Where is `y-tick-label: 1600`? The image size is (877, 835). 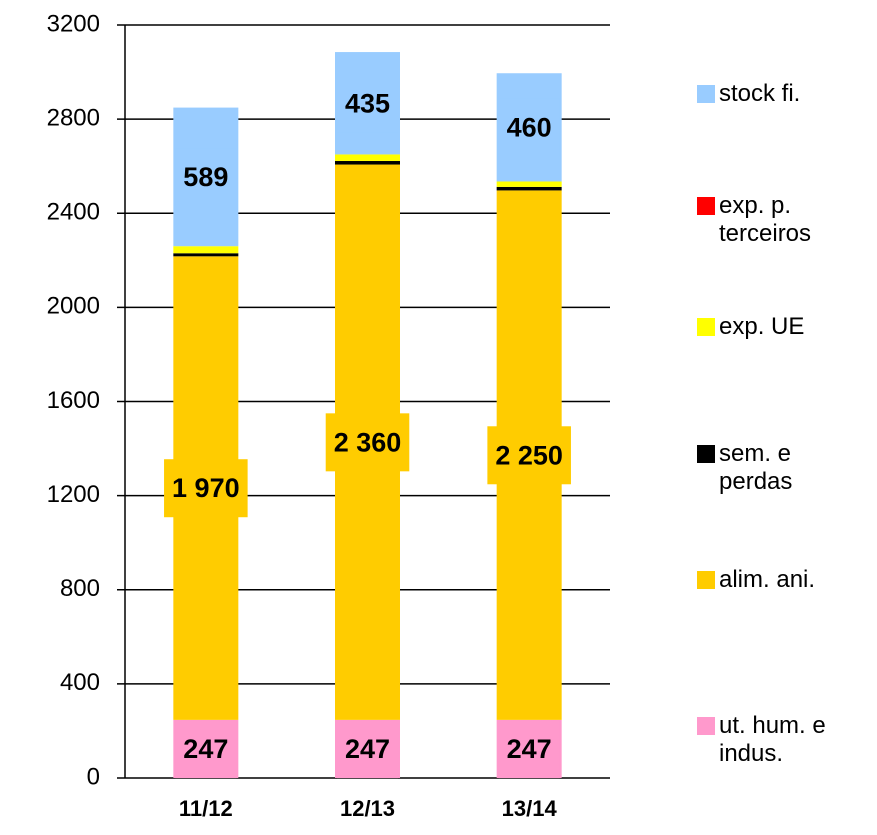
y-tick-label: 1600 is located at coordinates (73, 400).